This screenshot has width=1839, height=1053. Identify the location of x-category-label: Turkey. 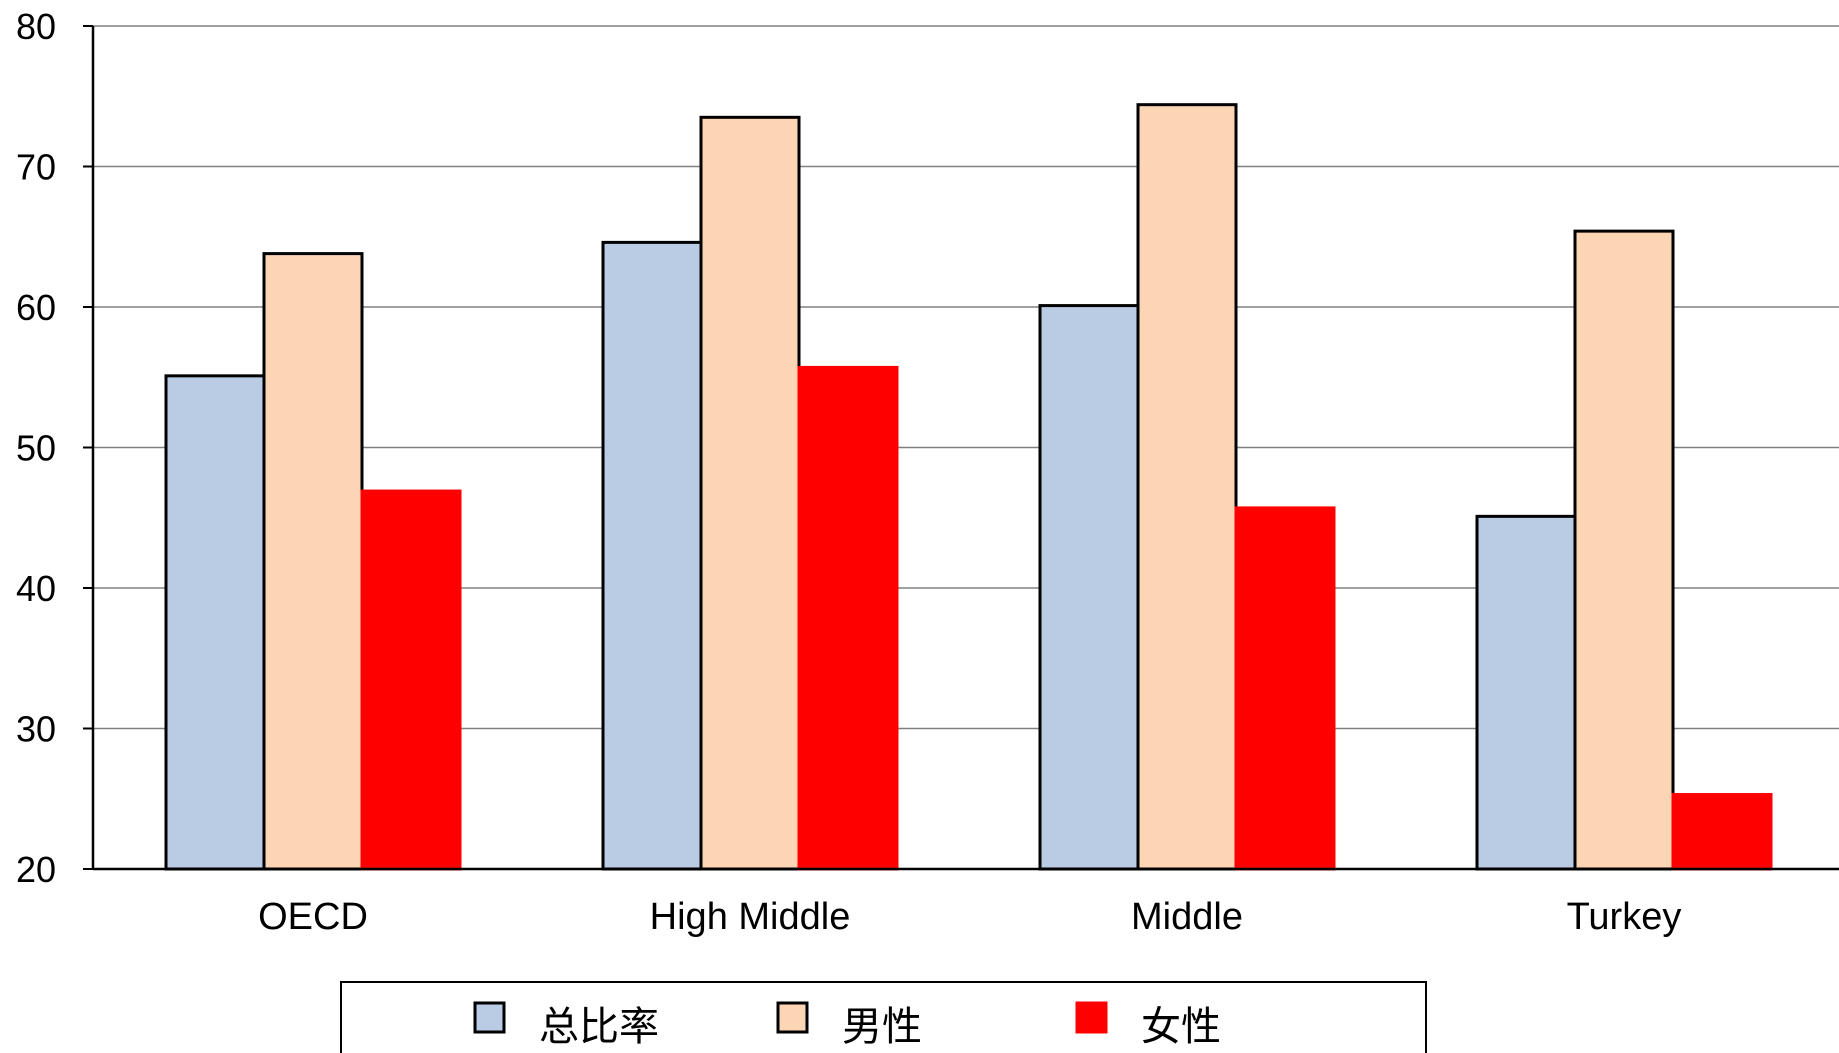
(1624, 917).